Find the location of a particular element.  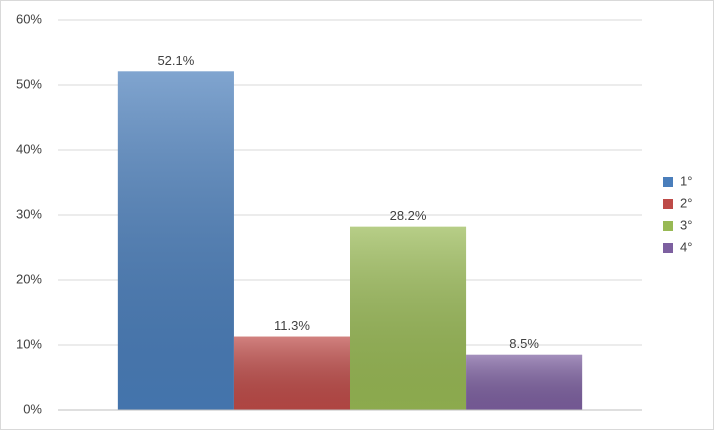

value-label: 28.2% is located at coordinates (408, 215).